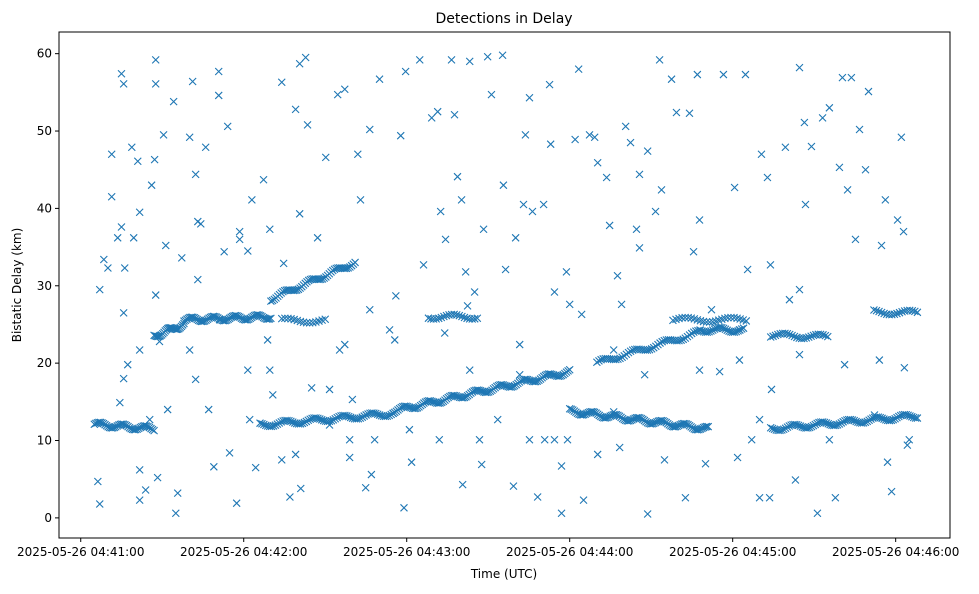 The width and height of the screenshot is (979, 594). Describe the element at coordinates (503, 574) in the screenshot. I see `x-axis-label: Time (UTC)` at that location.